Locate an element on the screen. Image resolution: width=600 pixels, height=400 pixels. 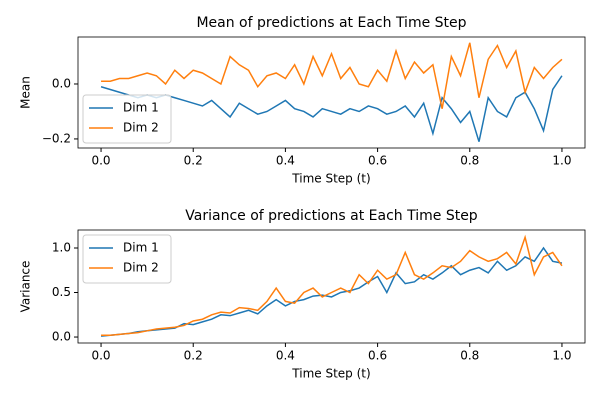
y-axis-label: Mean is located at coordinates (26, 92).